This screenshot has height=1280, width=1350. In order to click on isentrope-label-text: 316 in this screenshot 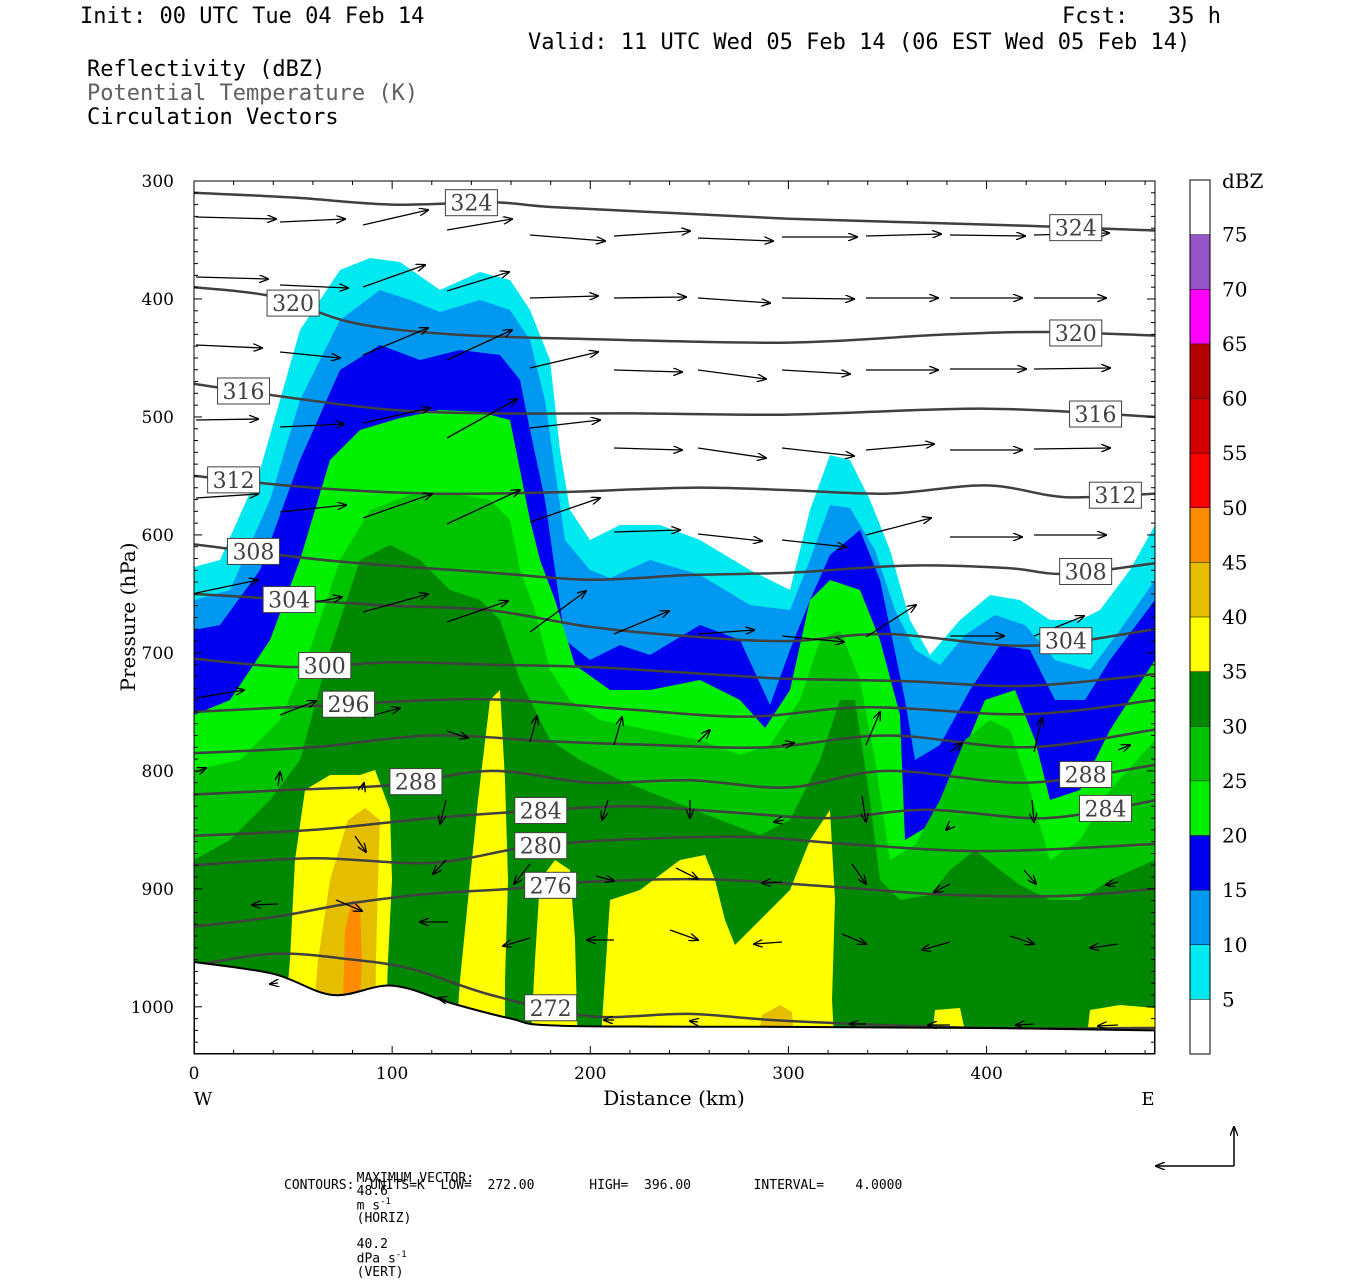, I will do `click(1096, 415)`.